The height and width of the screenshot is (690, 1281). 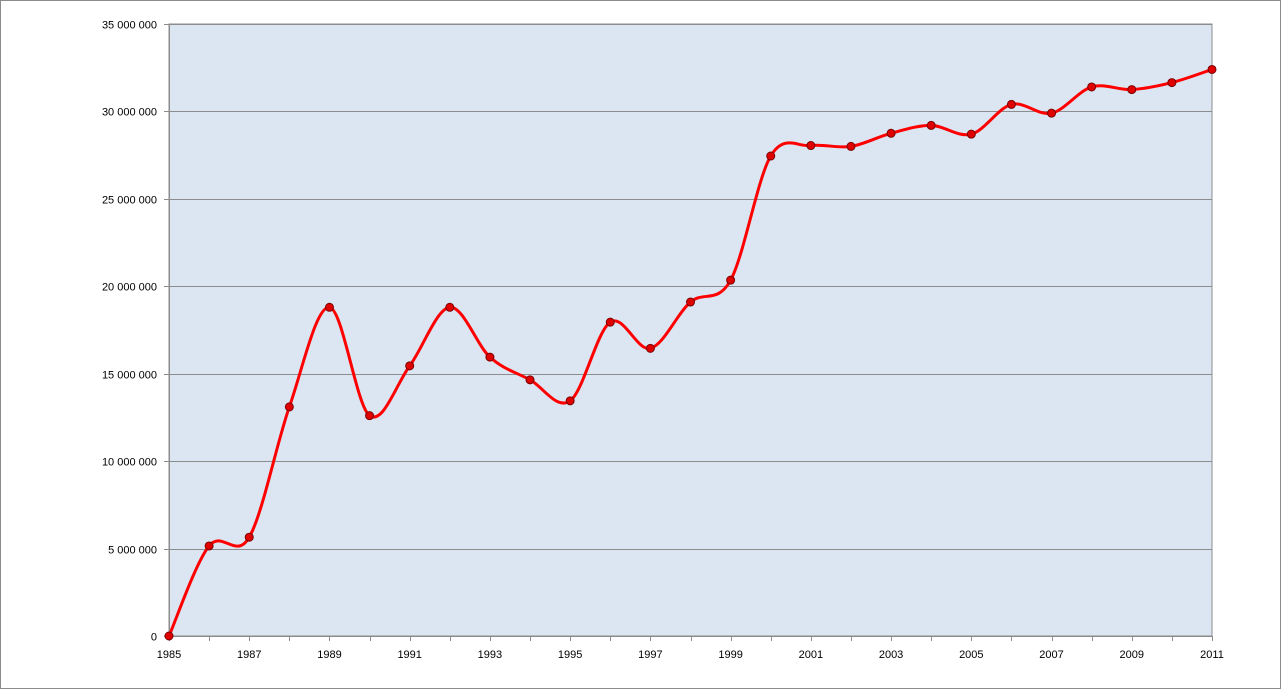 I want to click on x-tick-label: 1987, so click(x=249, y=655).